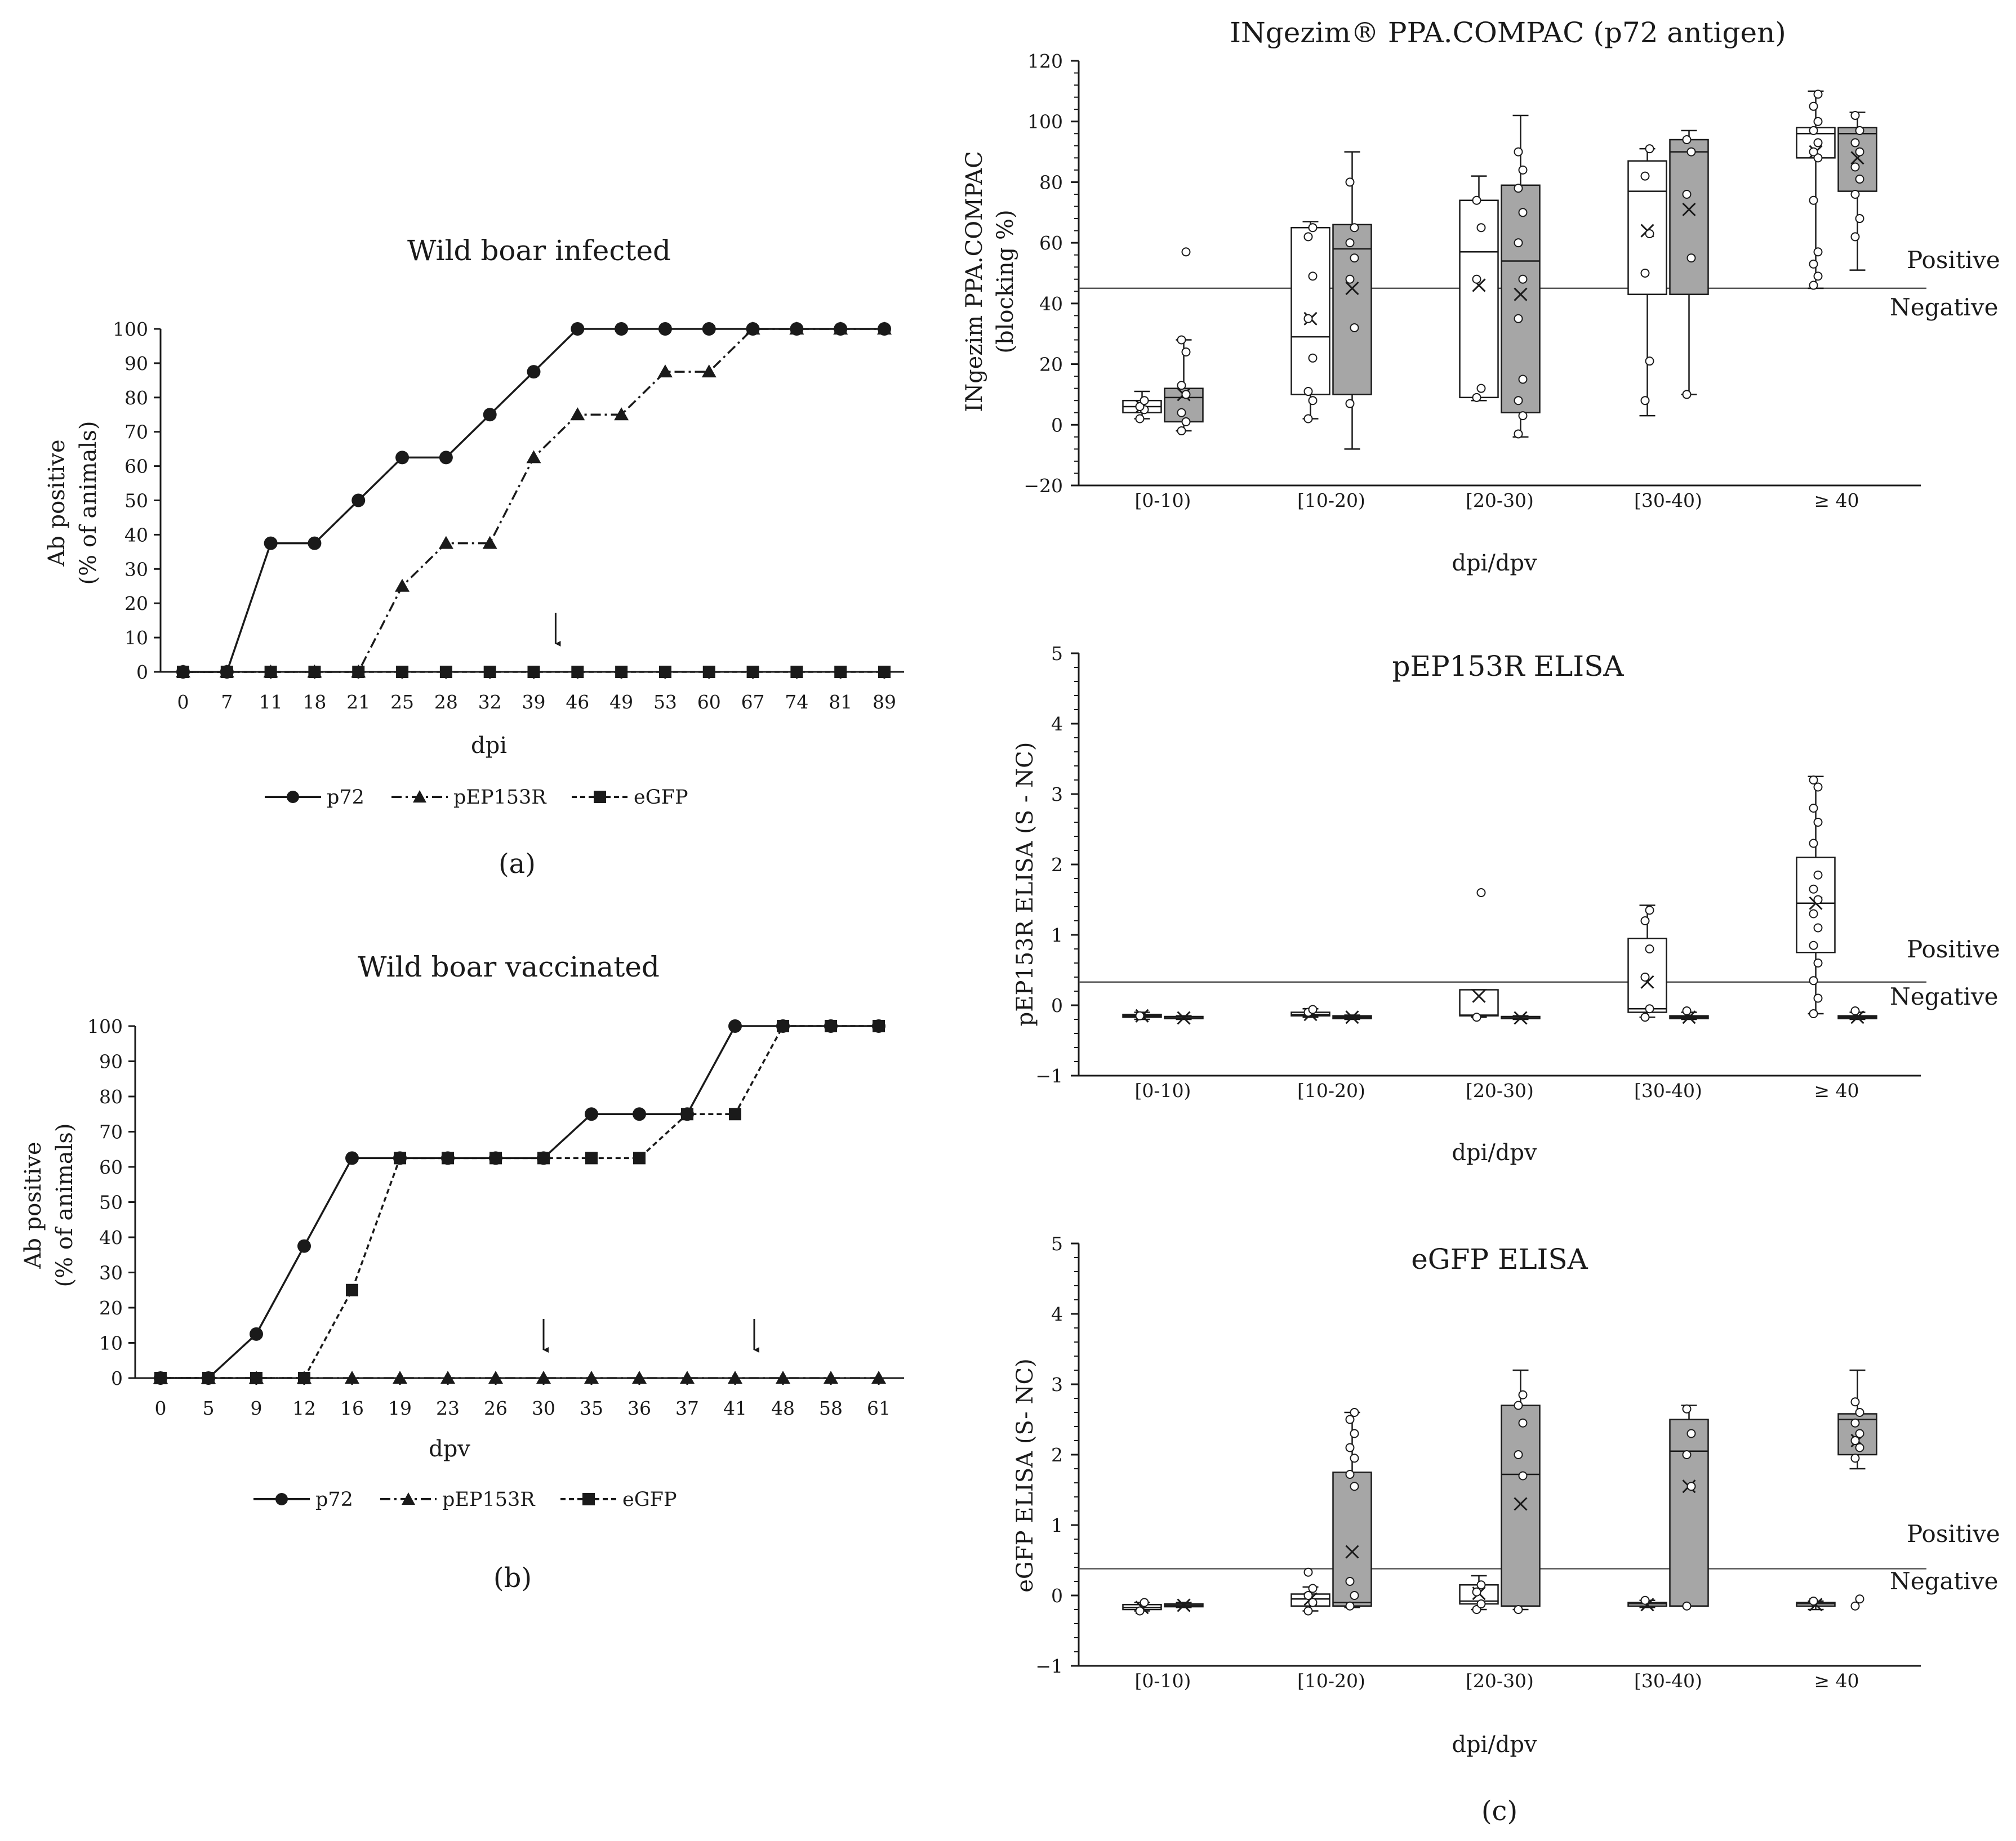  What do you see at coordinates (687, 1408) in the screenshot?
I see `x-tick-label-b: 37` at bounding box center [687, 1408].